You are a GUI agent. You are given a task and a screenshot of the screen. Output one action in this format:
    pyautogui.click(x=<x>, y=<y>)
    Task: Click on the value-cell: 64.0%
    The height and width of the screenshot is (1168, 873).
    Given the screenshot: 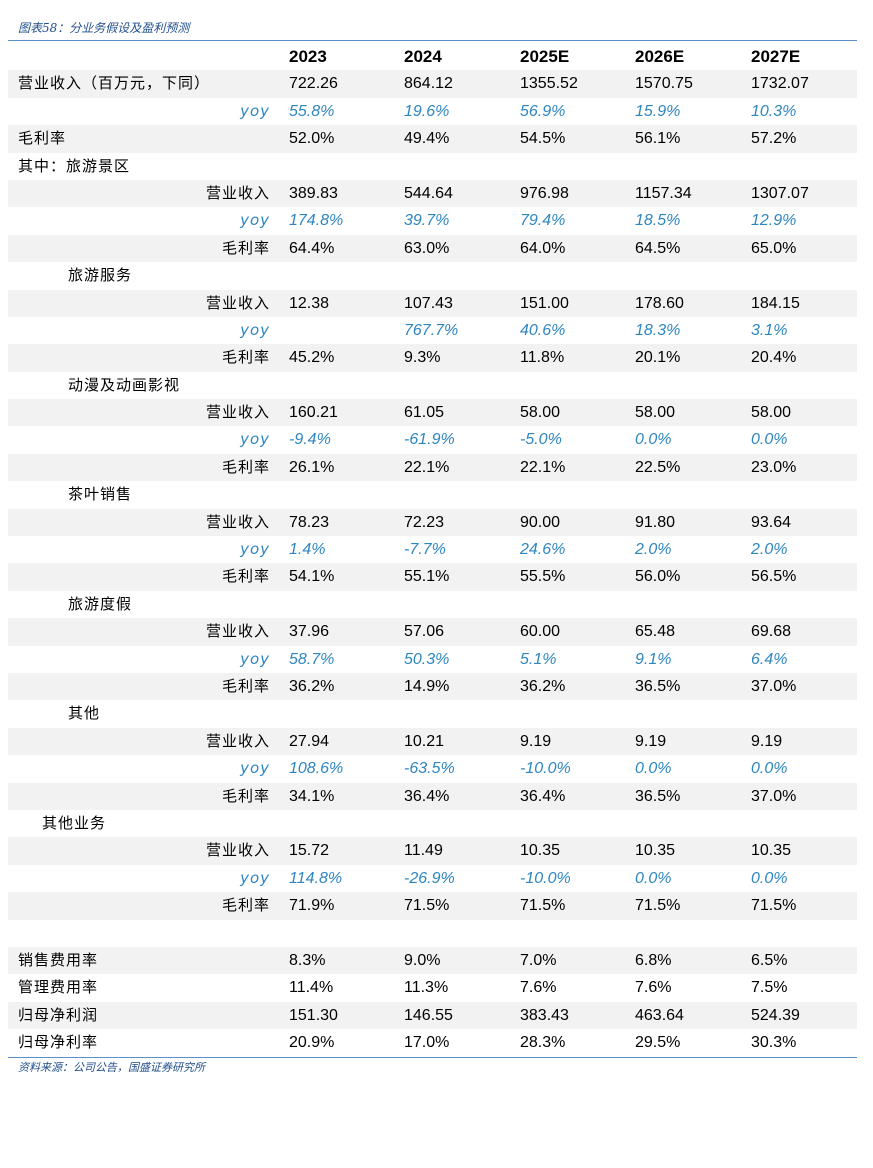 What is the action you would take?
    pyautogui.click(x=543, y=248)
    